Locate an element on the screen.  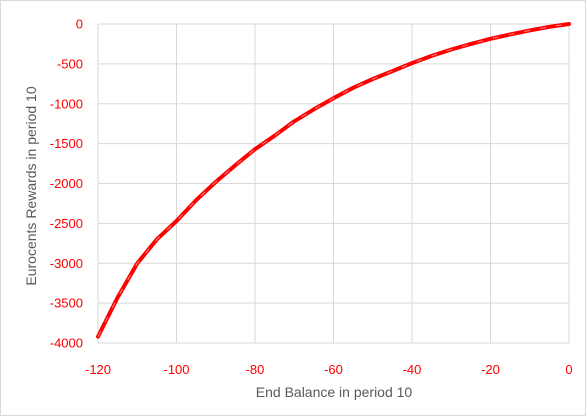
x-tick-label: -100 is located at coordinates (176, 369).